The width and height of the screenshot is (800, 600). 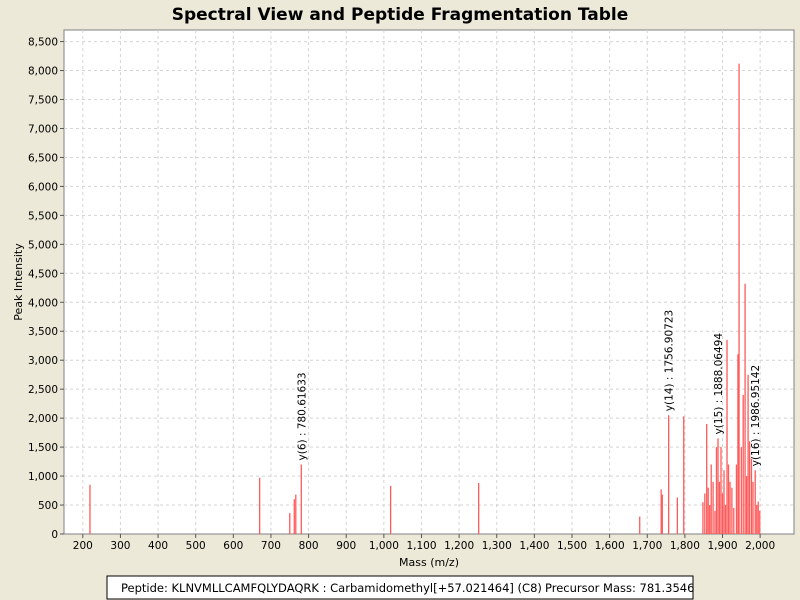 I want to click on x-tick-label: 2,000, so click(x=760, y=546).